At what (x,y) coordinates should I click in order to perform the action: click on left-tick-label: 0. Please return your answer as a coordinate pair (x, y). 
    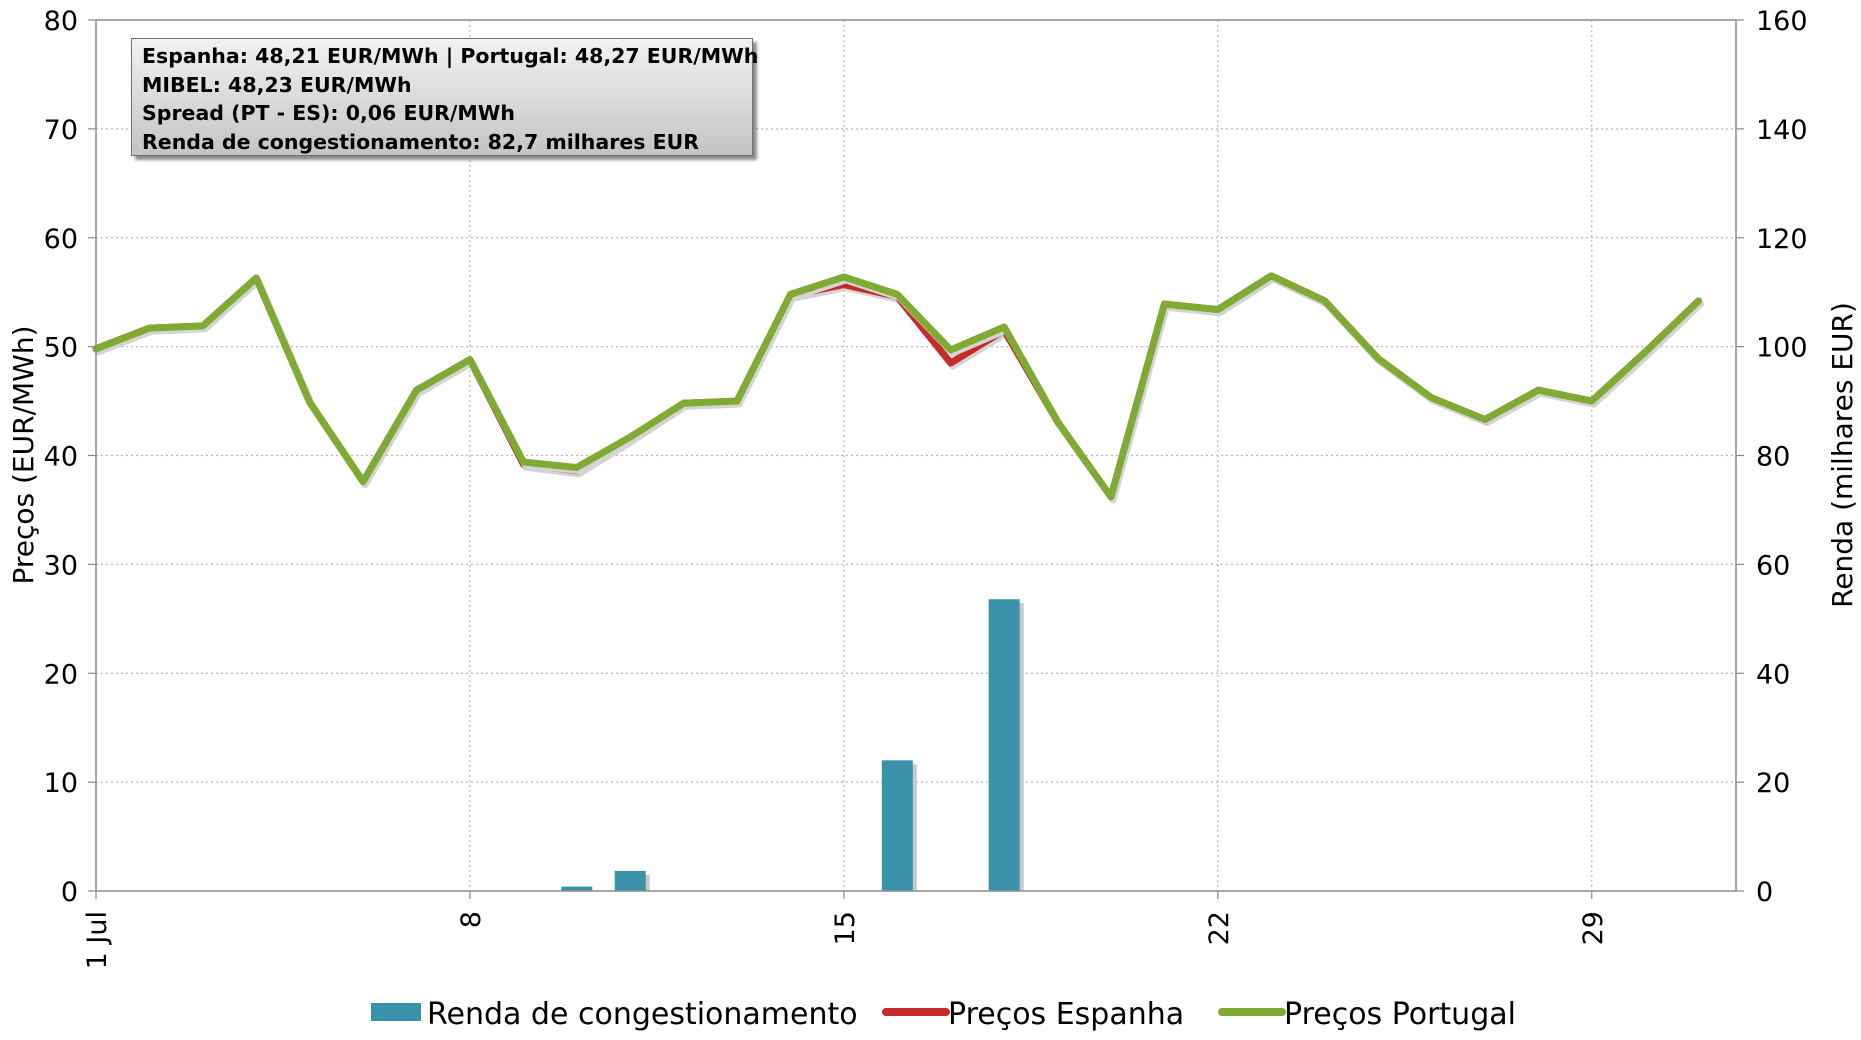
    Looking at the image, I should click on (69, 892).